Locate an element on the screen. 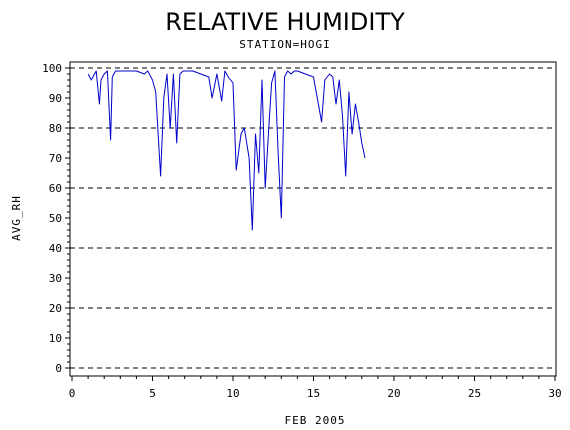 Image resolution: width=570 pixels, height=430 pixels. y-axis-label: AVG_RH is located at coordinates (16, 218).